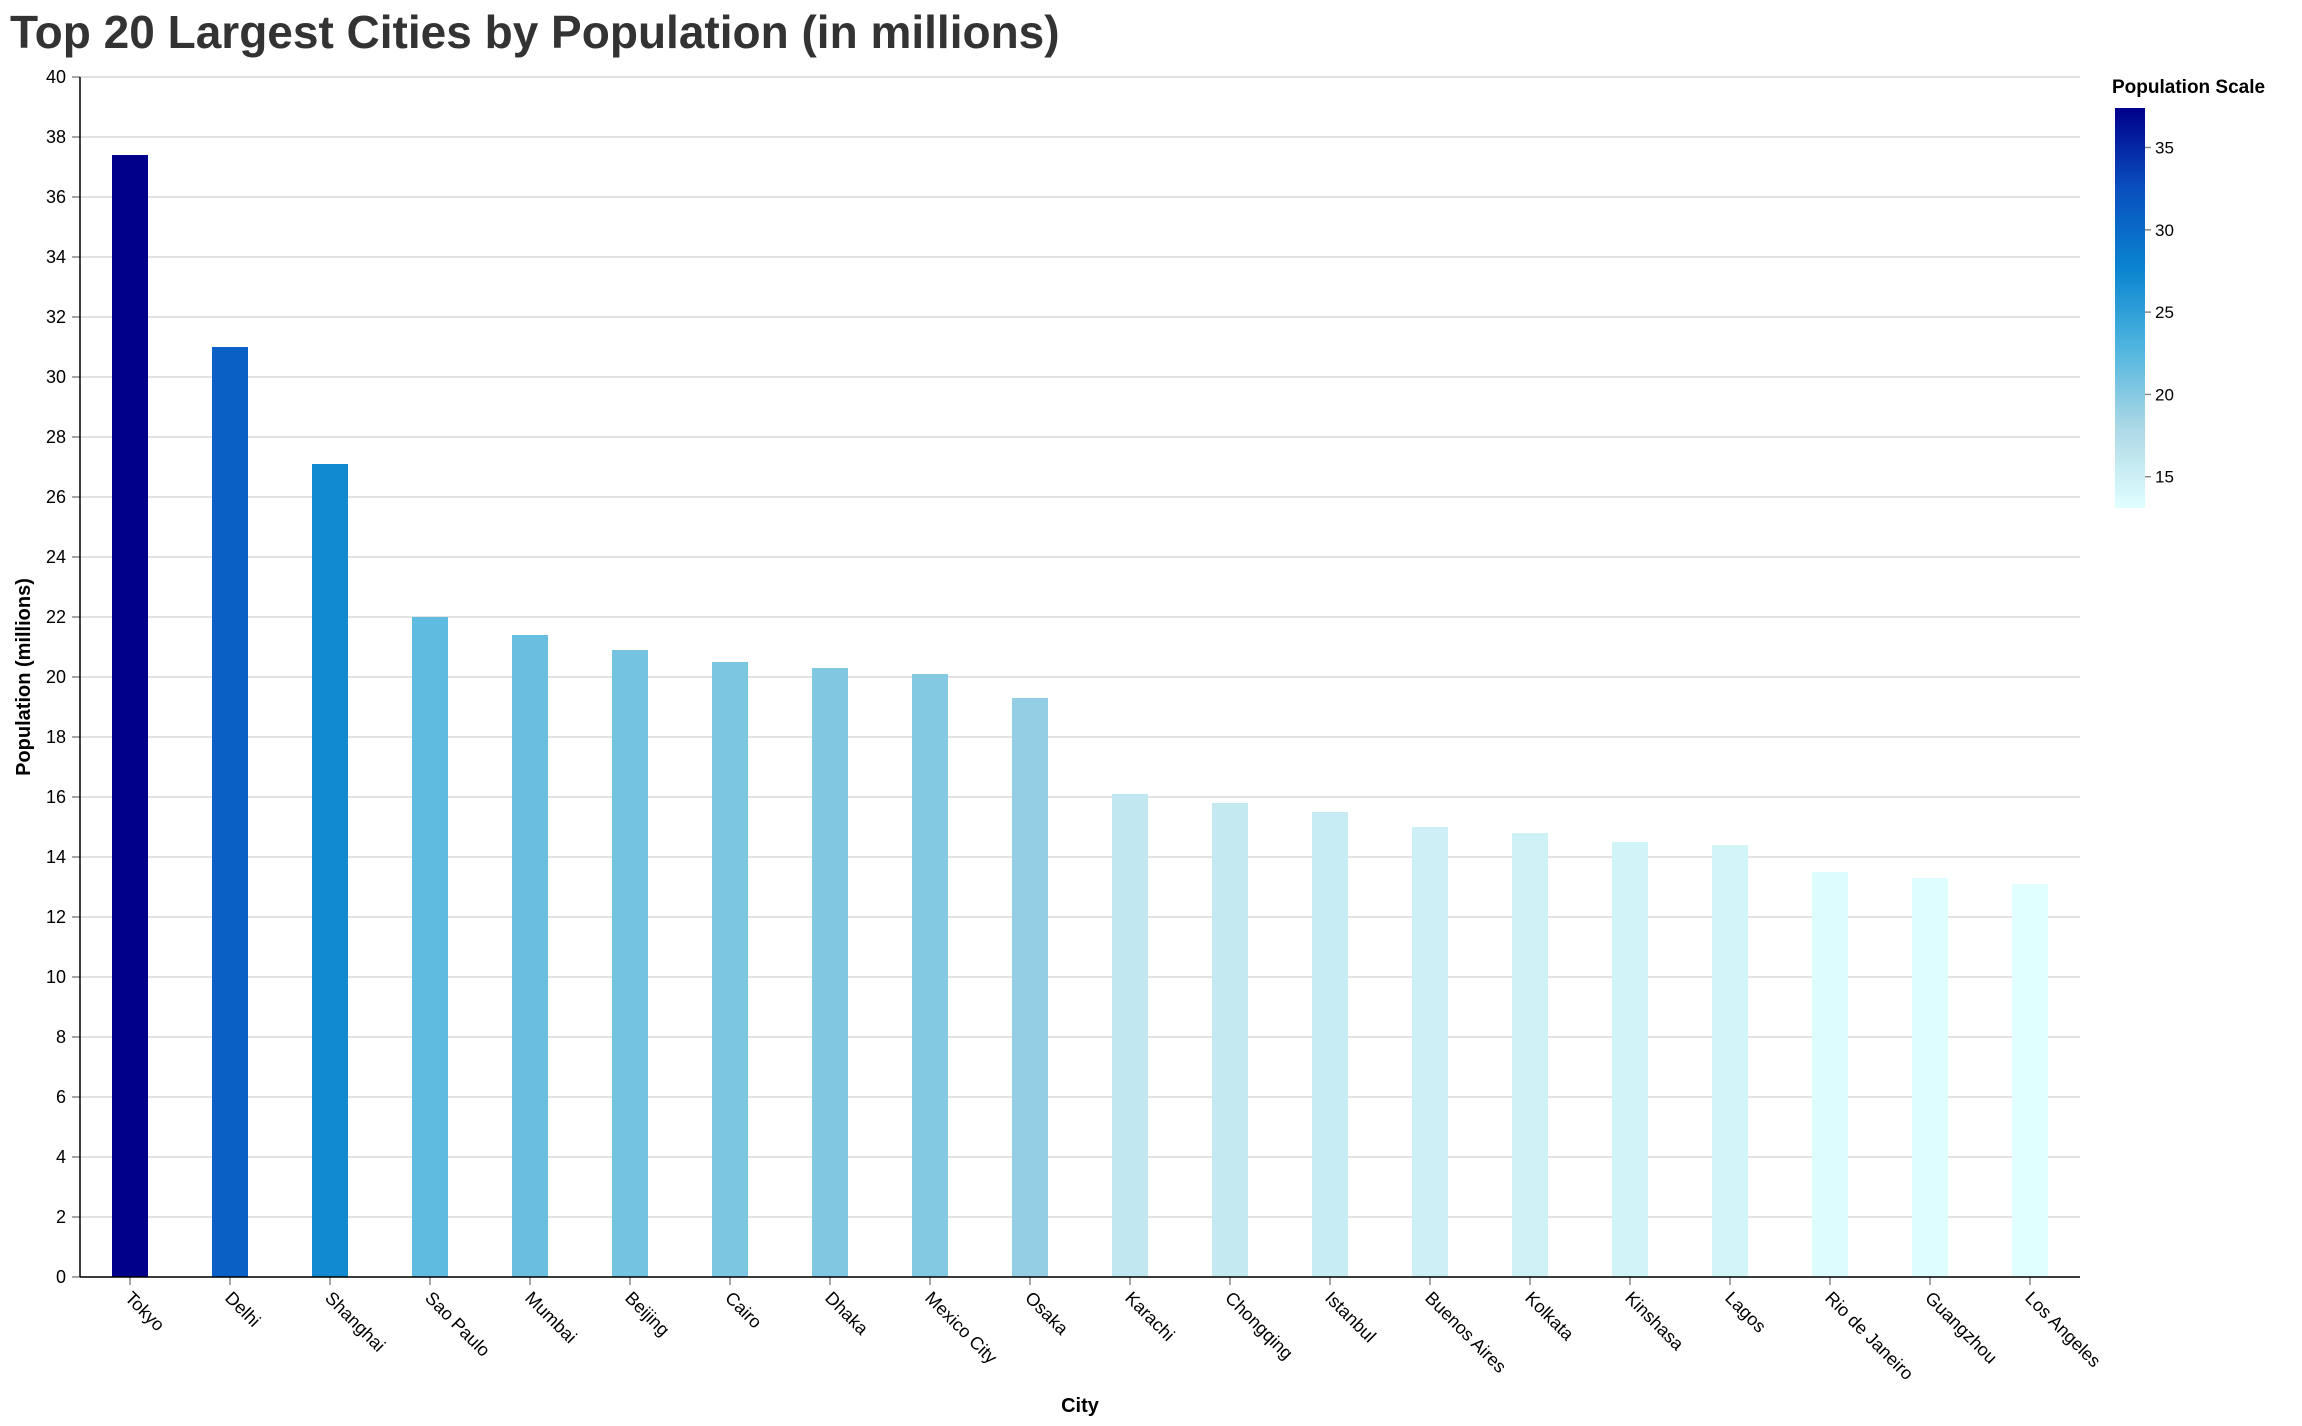 The height and width of the screenshot is (1426, 2302). What do you see at coordinates (56, 197) in the screenshot?
I see `y-tick-label: 36` at bounding box center [56, 197].